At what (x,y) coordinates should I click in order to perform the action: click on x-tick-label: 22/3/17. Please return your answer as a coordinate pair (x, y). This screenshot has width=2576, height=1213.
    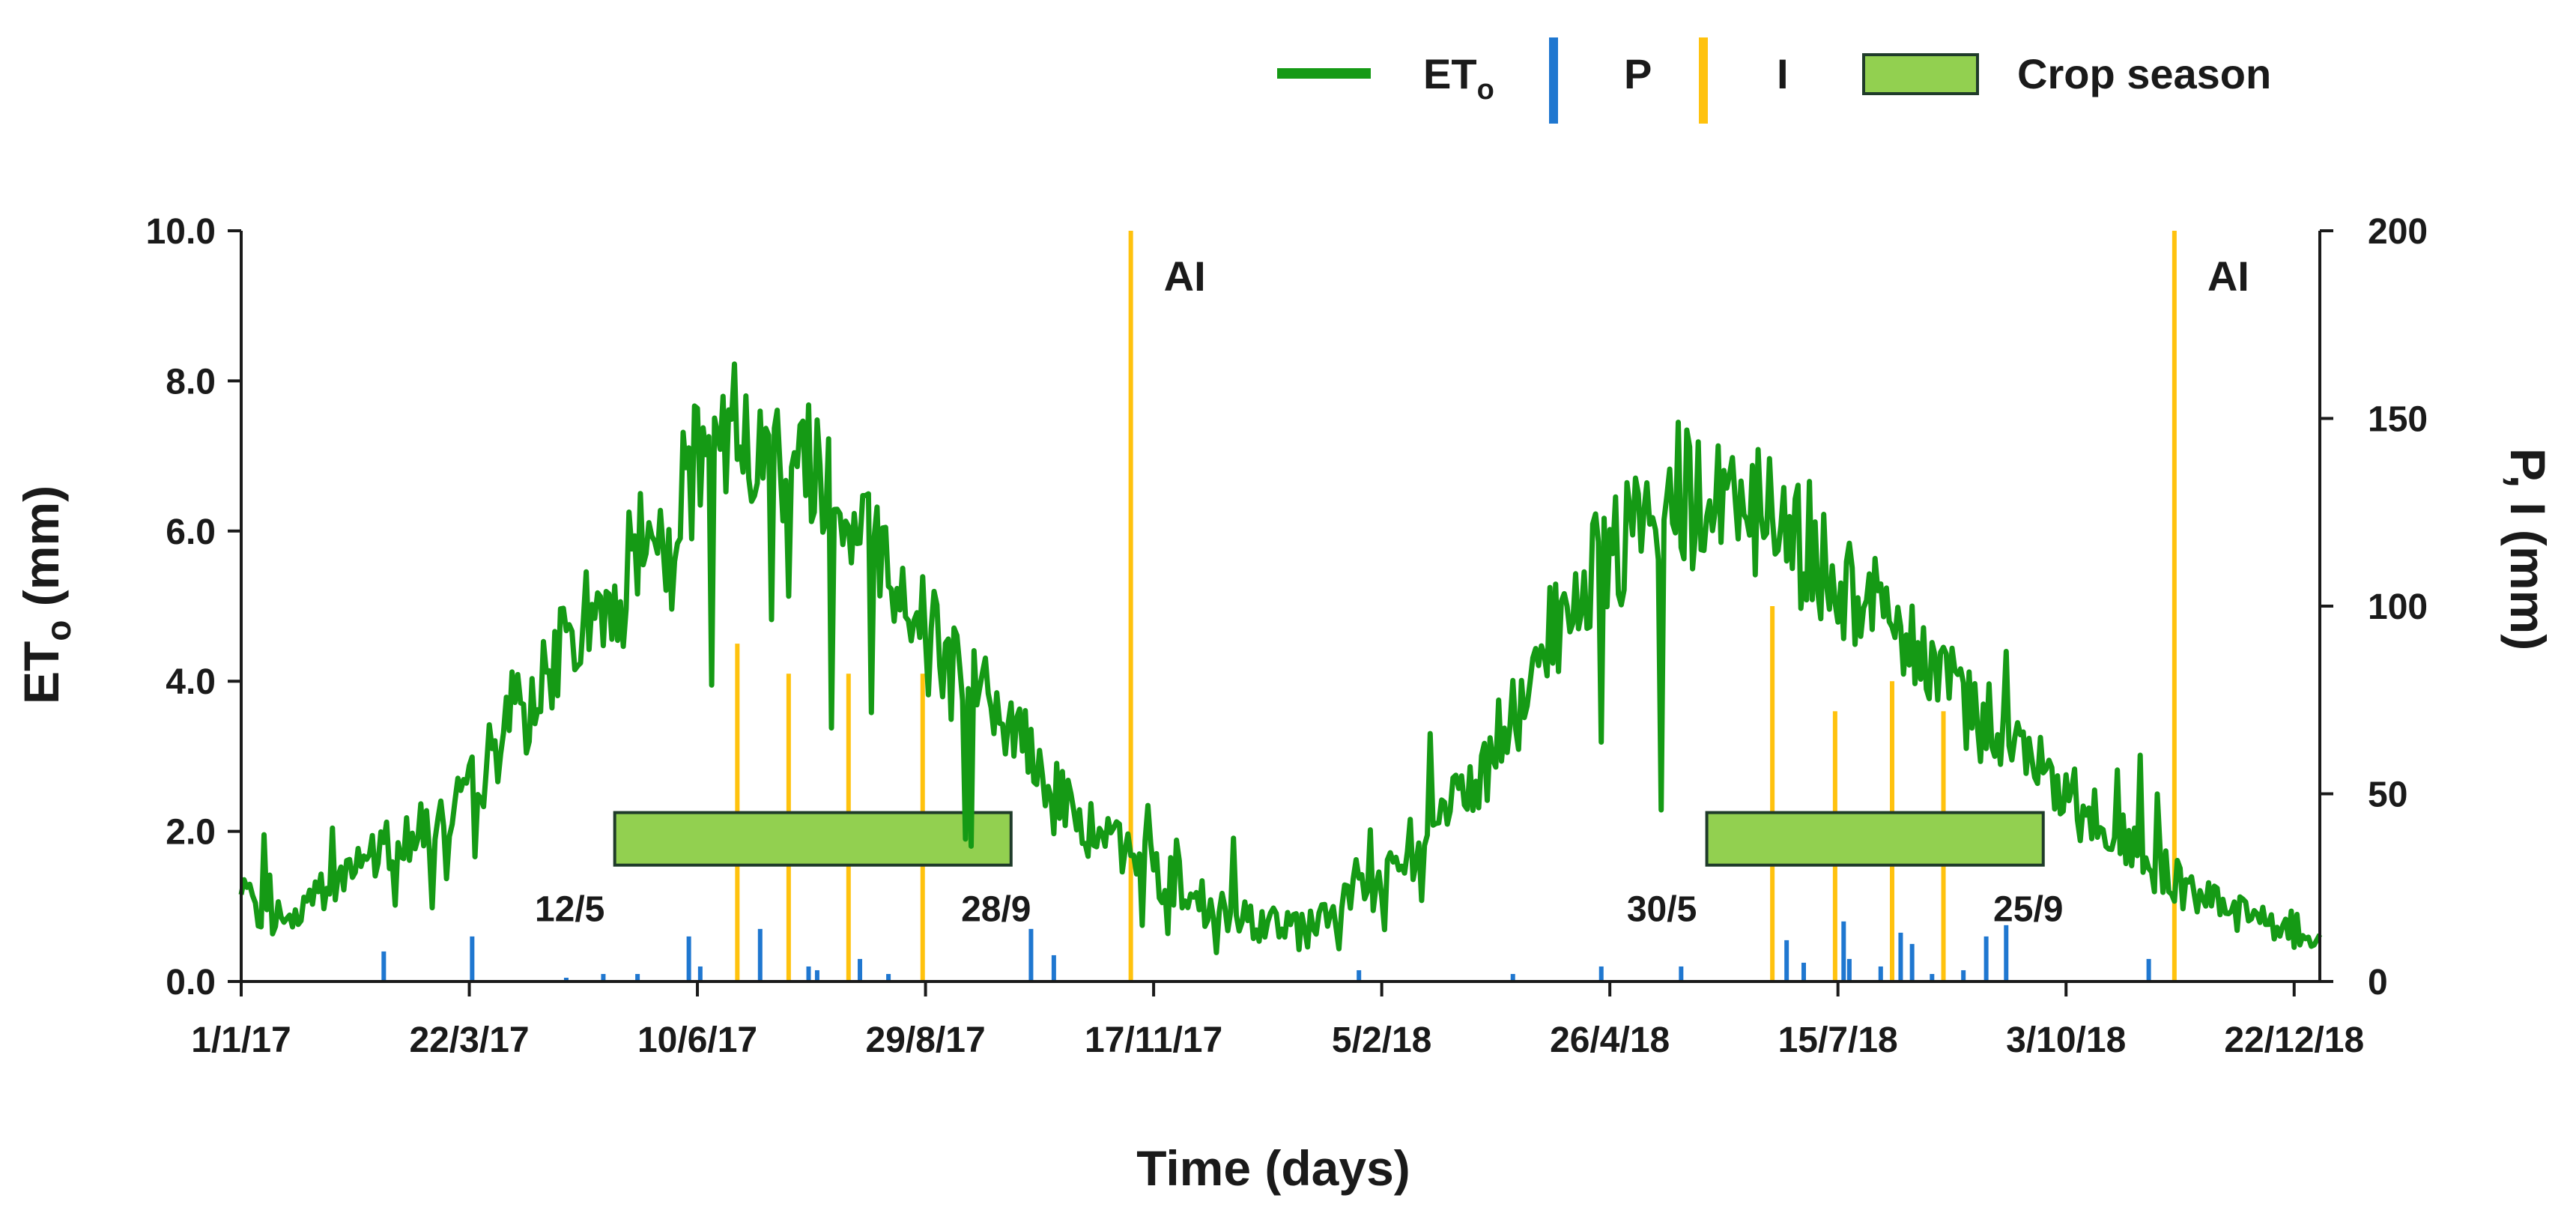
    Looking at the image, I should click on (469, 1040).